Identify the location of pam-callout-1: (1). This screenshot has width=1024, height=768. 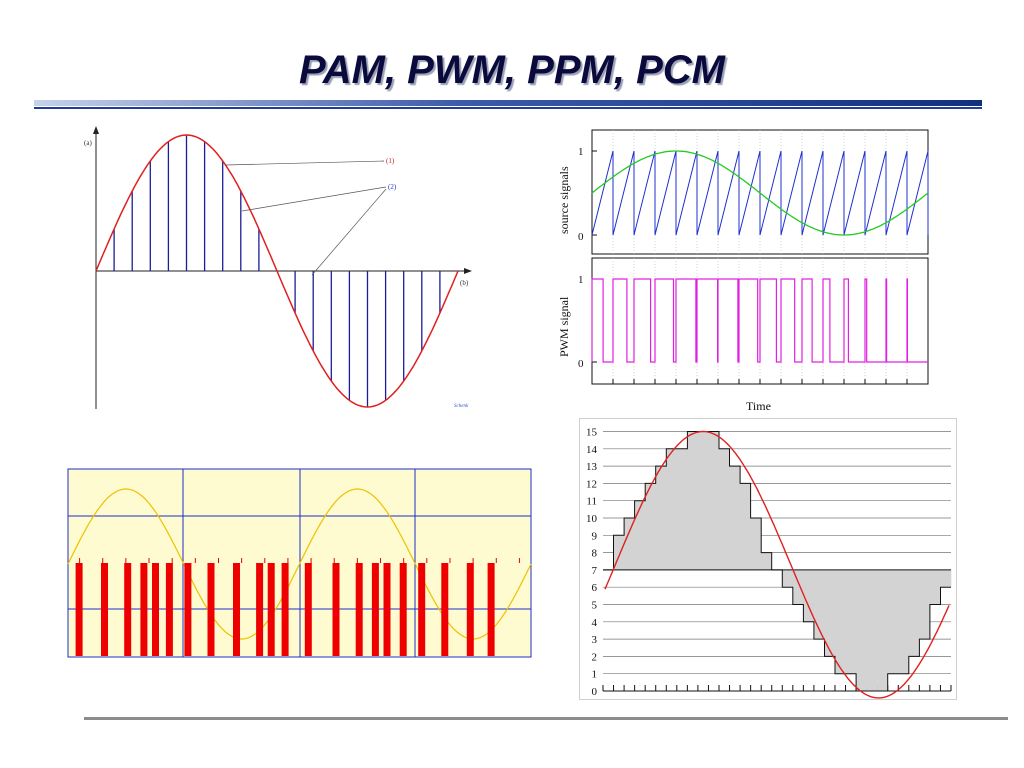
(390, 161).